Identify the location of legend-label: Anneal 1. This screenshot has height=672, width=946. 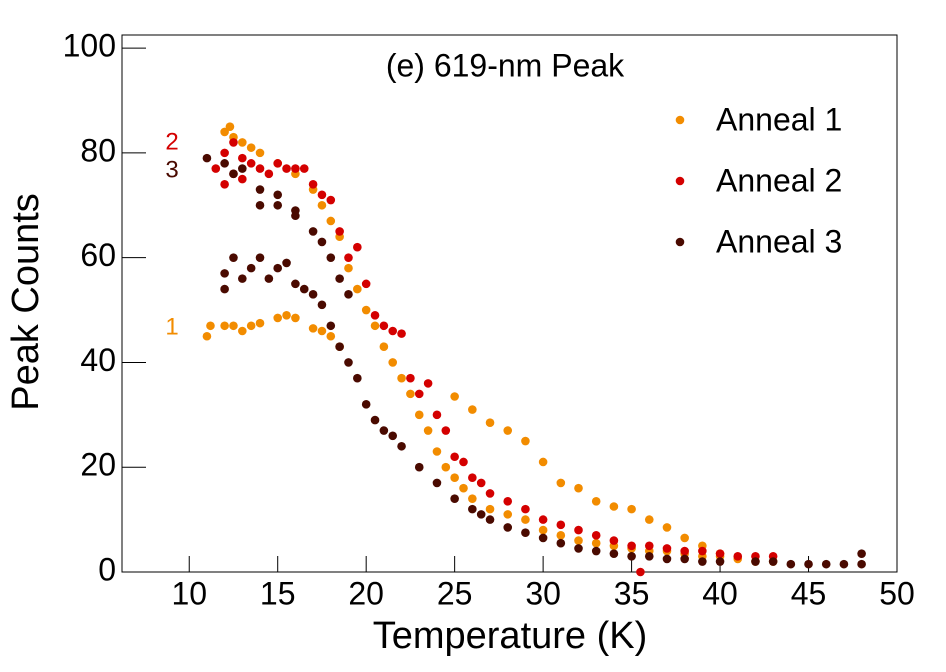
(779, 119).